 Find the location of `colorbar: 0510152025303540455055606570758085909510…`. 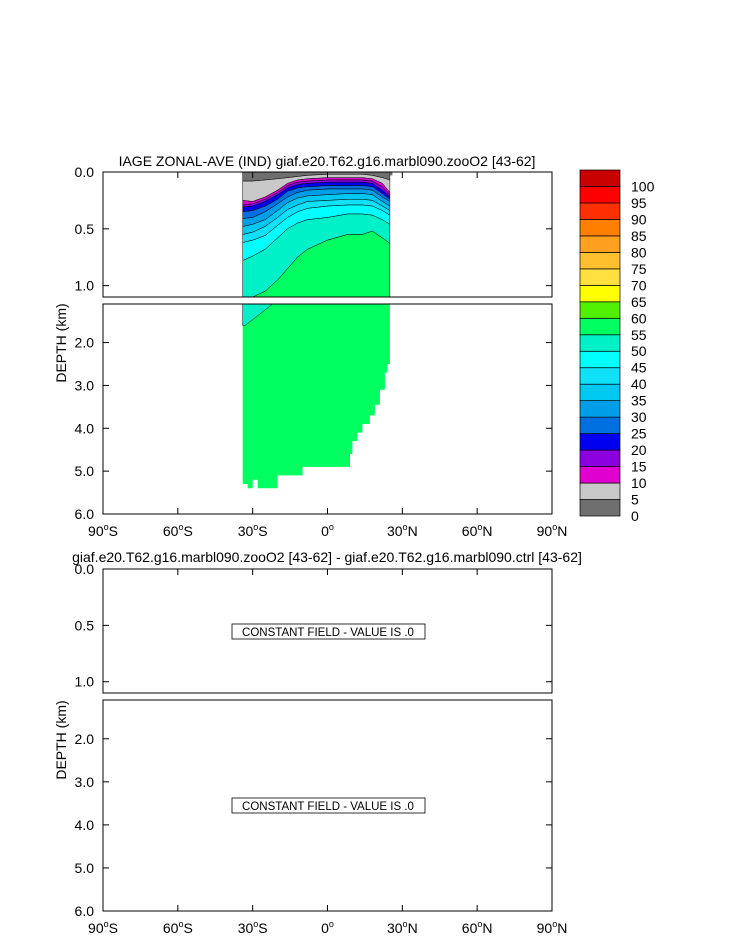

colorbar: 0510152025303540455055606570758085909510… is located at coordinates (617, 346).